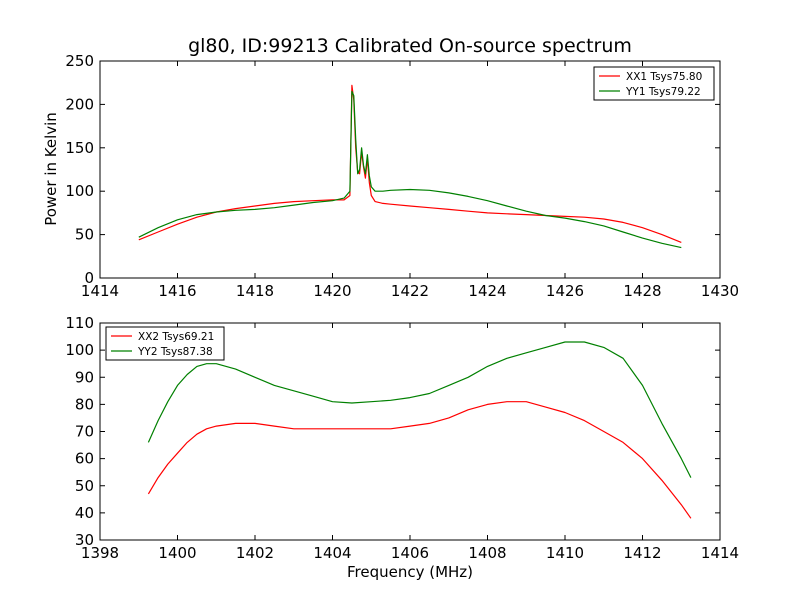 The height and width of the screenshot is (604, 800). Describe the element at coordinates (177, 553) in the screenshot. I see `bottom-x-tick-label: 1400` at that location.